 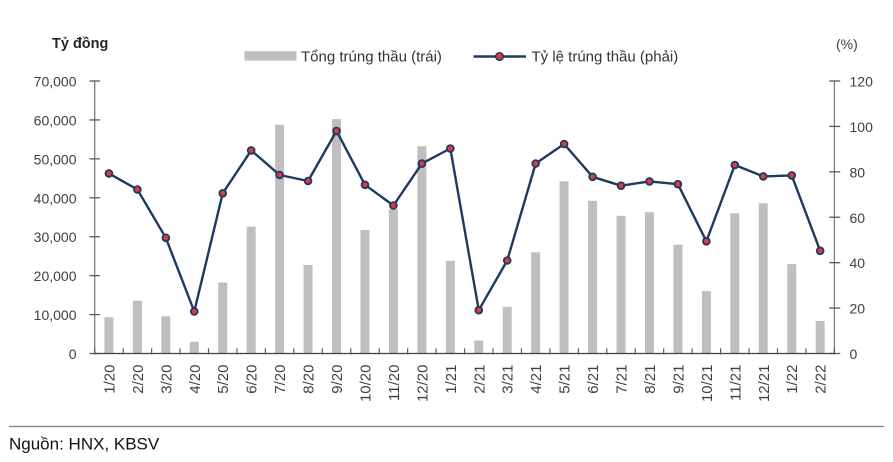 What do you see at coordinates (55, 276) in the screenshot?
I see `svg-text: 20,000` at bounding box center [55, 276].